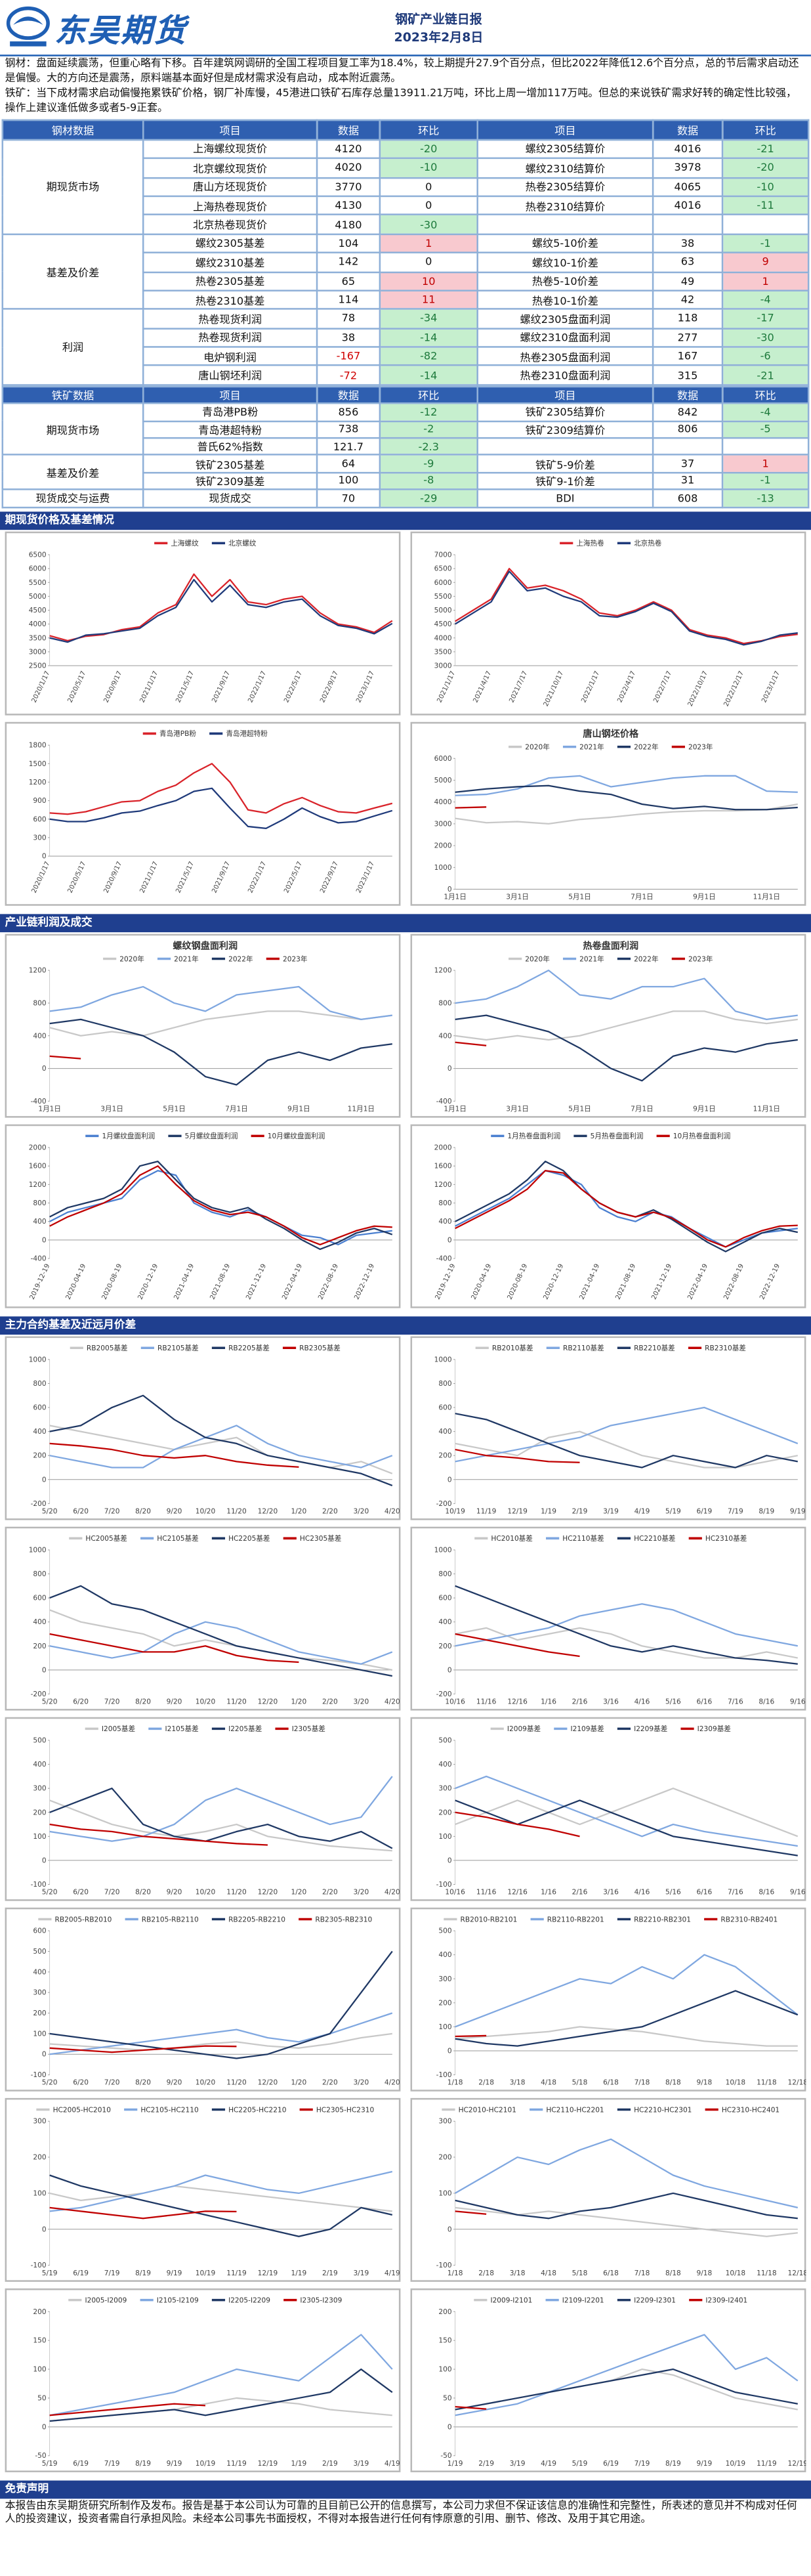  What do you see at coordinates (548, 1893) in the screenshot?
I see `x-tick-label: 1/16` at bounding box center [548, 1893].